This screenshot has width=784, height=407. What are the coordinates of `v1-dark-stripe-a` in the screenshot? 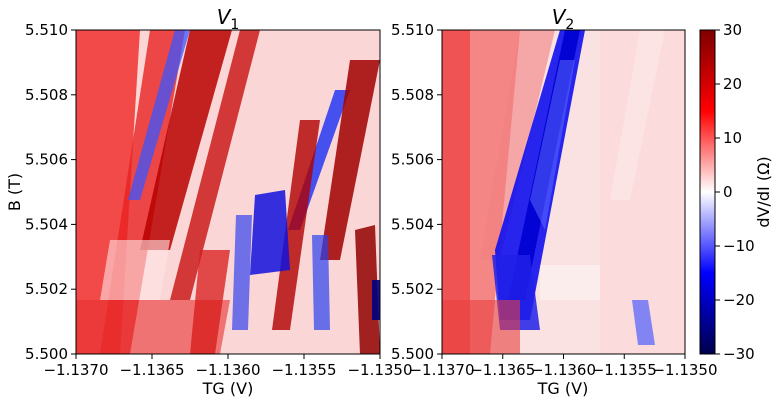 It's located at (186, 140).